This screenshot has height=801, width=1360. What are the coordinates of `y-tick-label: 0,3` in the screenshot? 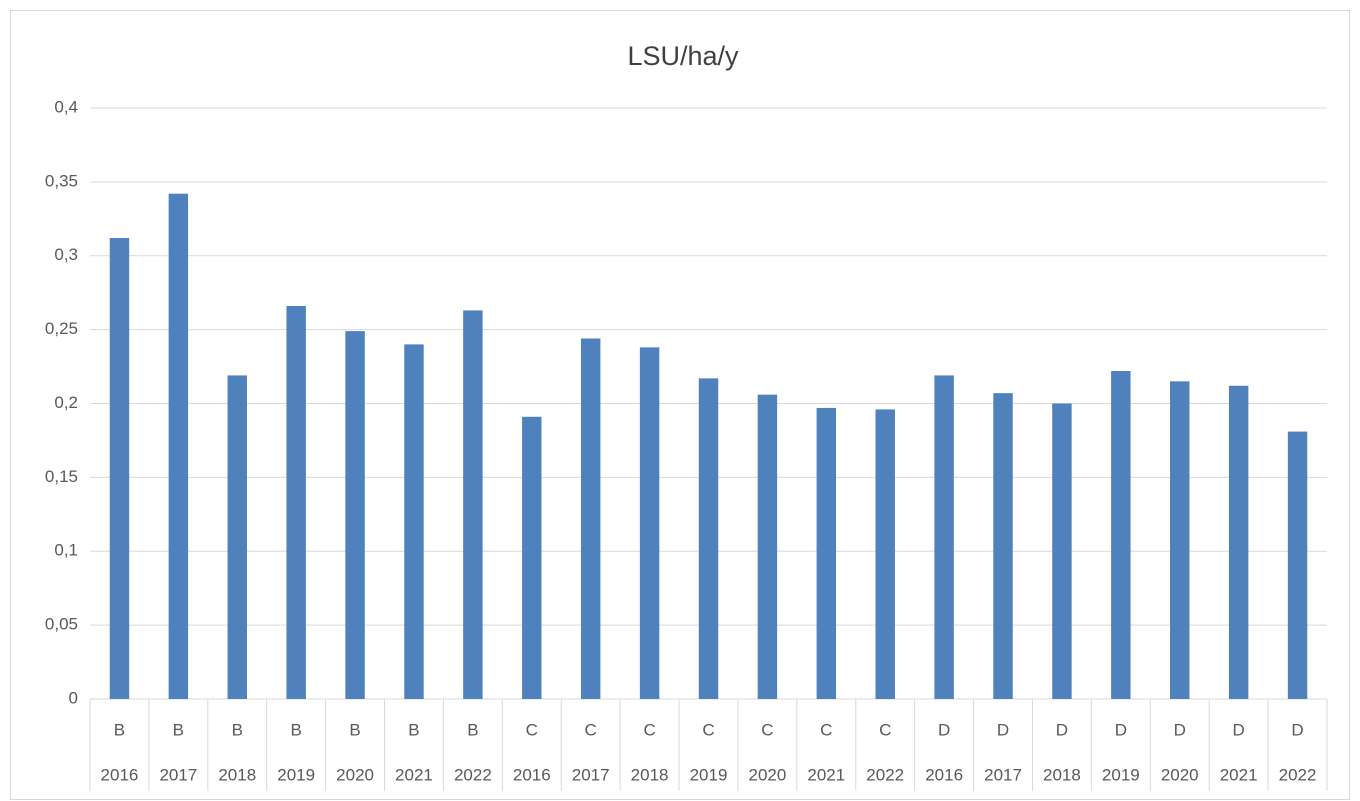 It's located at (66, 254).